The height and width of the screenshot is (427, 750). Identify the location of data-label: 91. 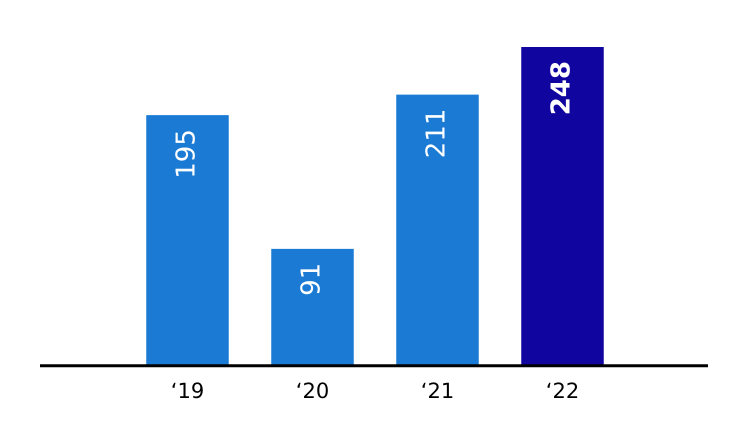
(311, 279).